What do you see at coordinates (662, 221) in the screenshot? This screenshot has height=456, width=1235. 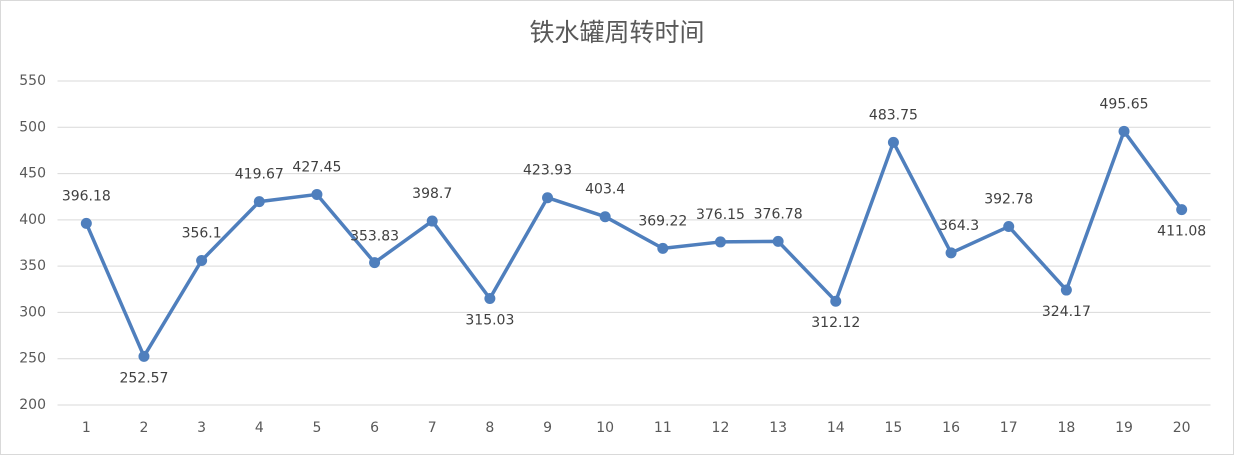 I see `data-label: 369.22` at bounding box center [662, 221].